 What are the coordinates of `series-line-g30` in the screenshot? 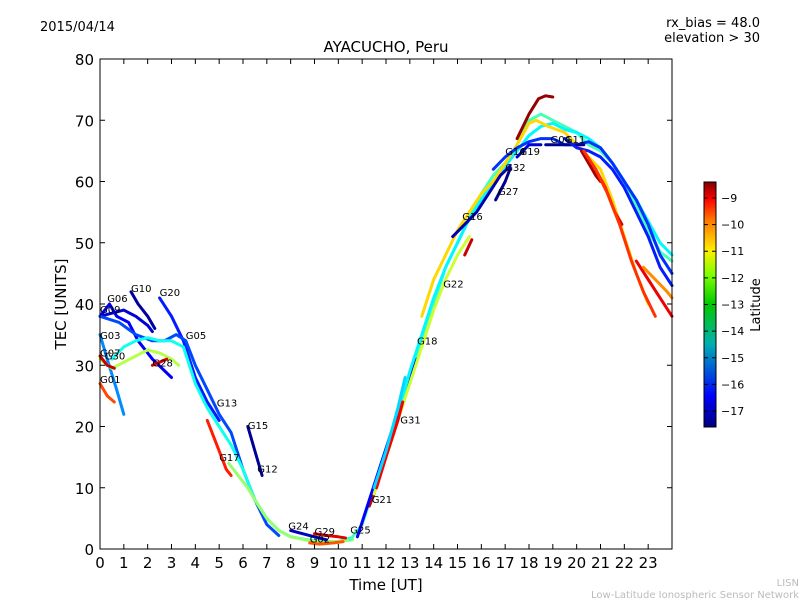 It's located at (107, 362).